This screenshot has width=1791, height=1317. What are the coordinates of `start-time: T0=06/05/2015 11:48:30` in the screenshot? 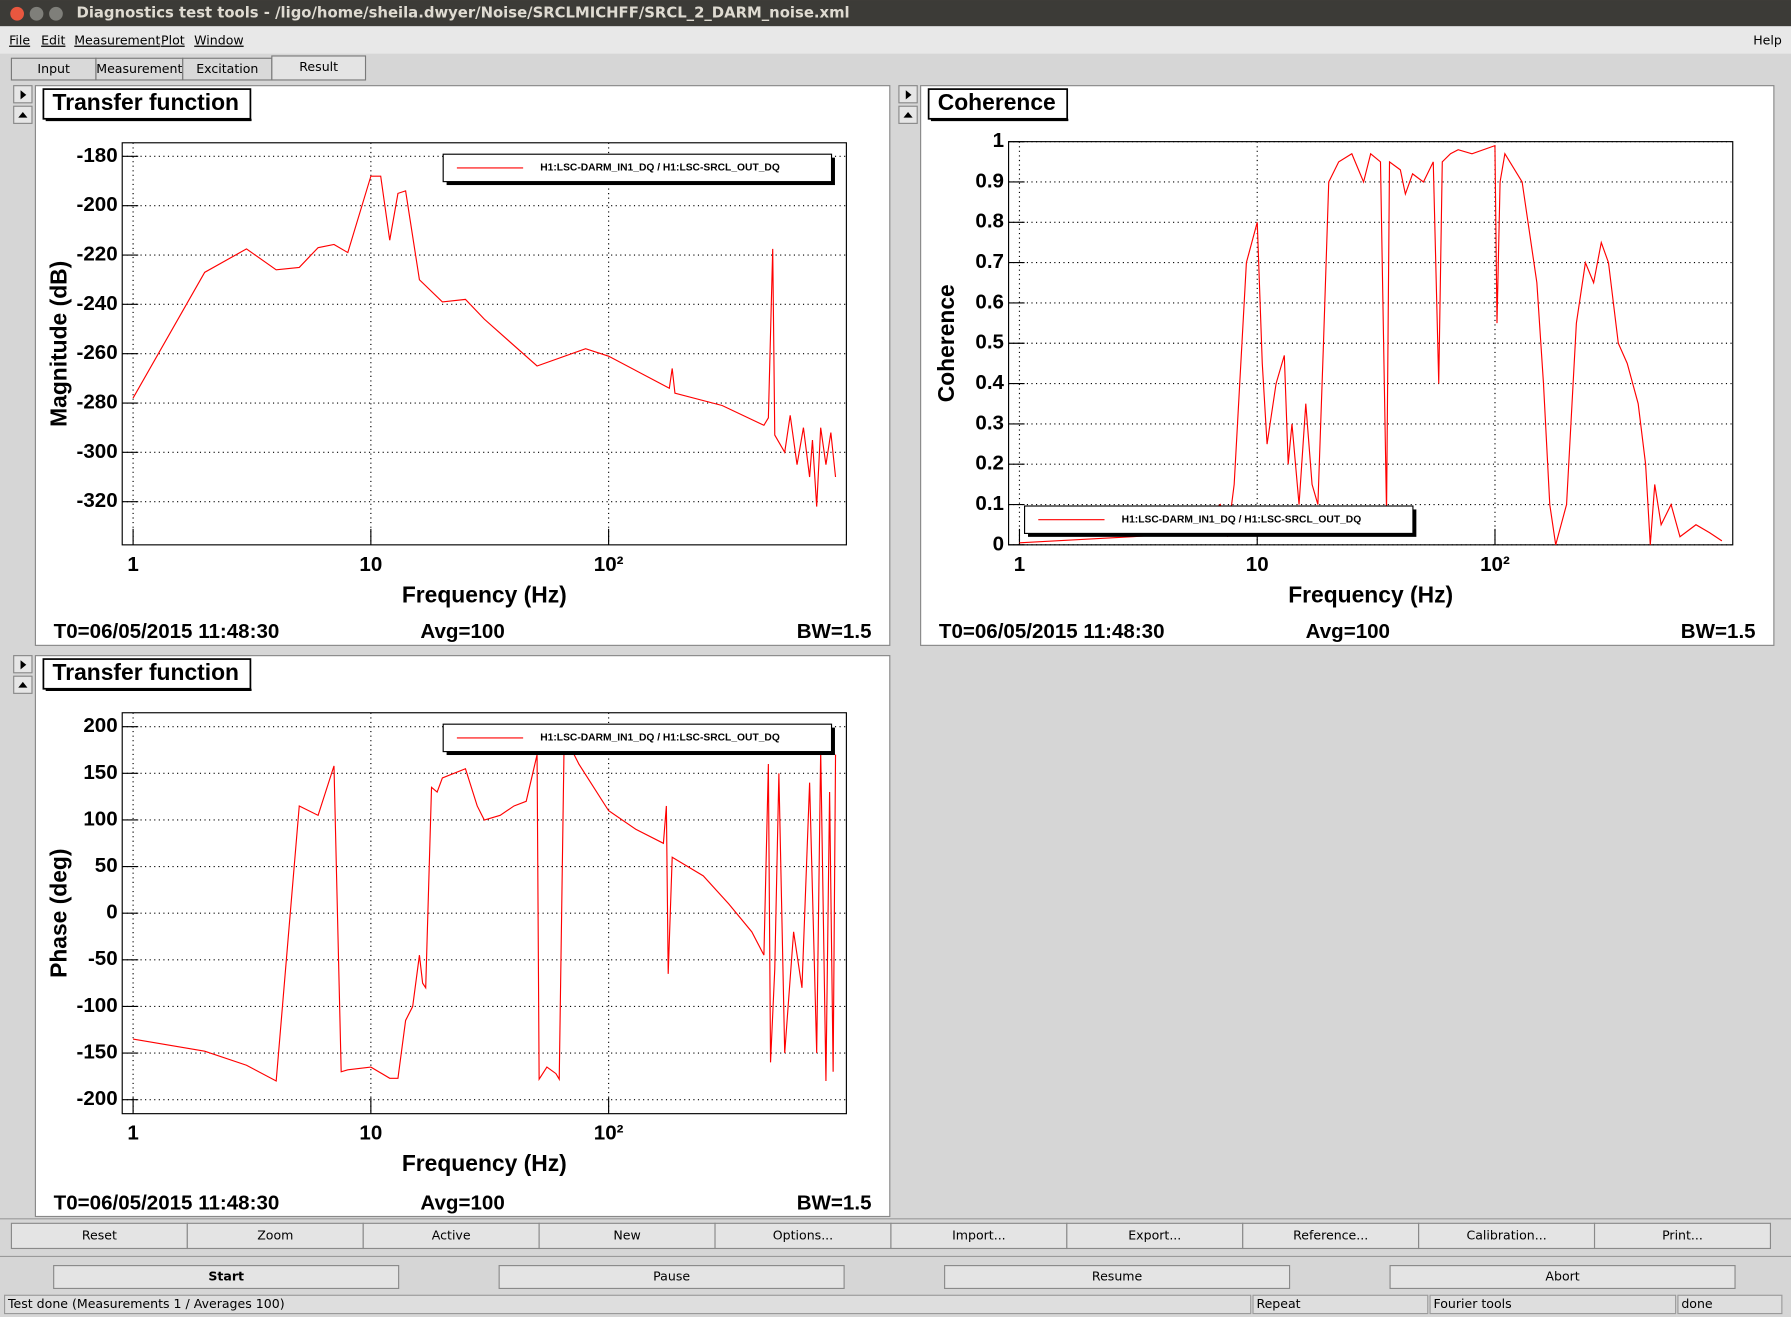 It's located at (167, 1202).